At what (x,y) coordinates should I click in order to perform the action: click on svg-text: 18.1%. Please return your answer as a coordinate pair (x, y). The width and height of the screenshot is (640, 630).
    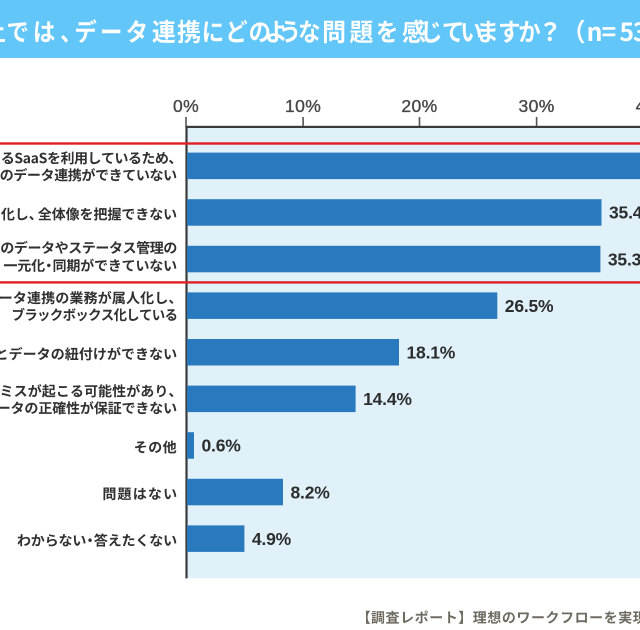
    Looking at the image, I should click on (431, 353).